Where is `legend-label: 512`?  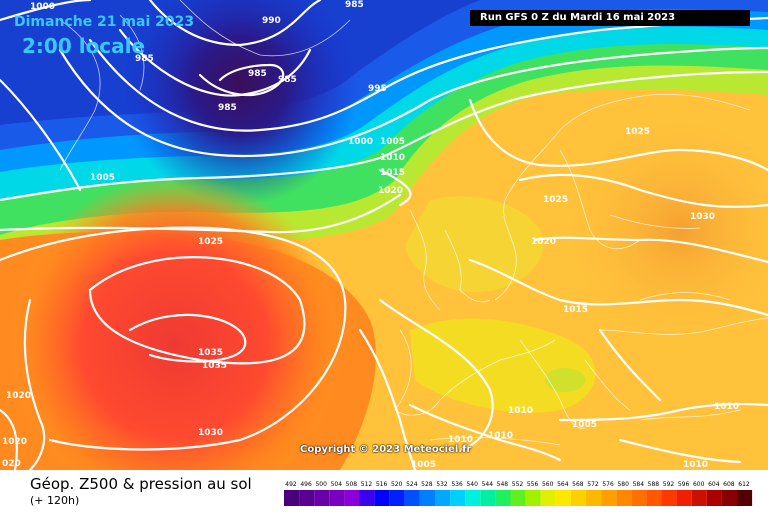 legend-label: 512 is located at coordinates (367, 484).